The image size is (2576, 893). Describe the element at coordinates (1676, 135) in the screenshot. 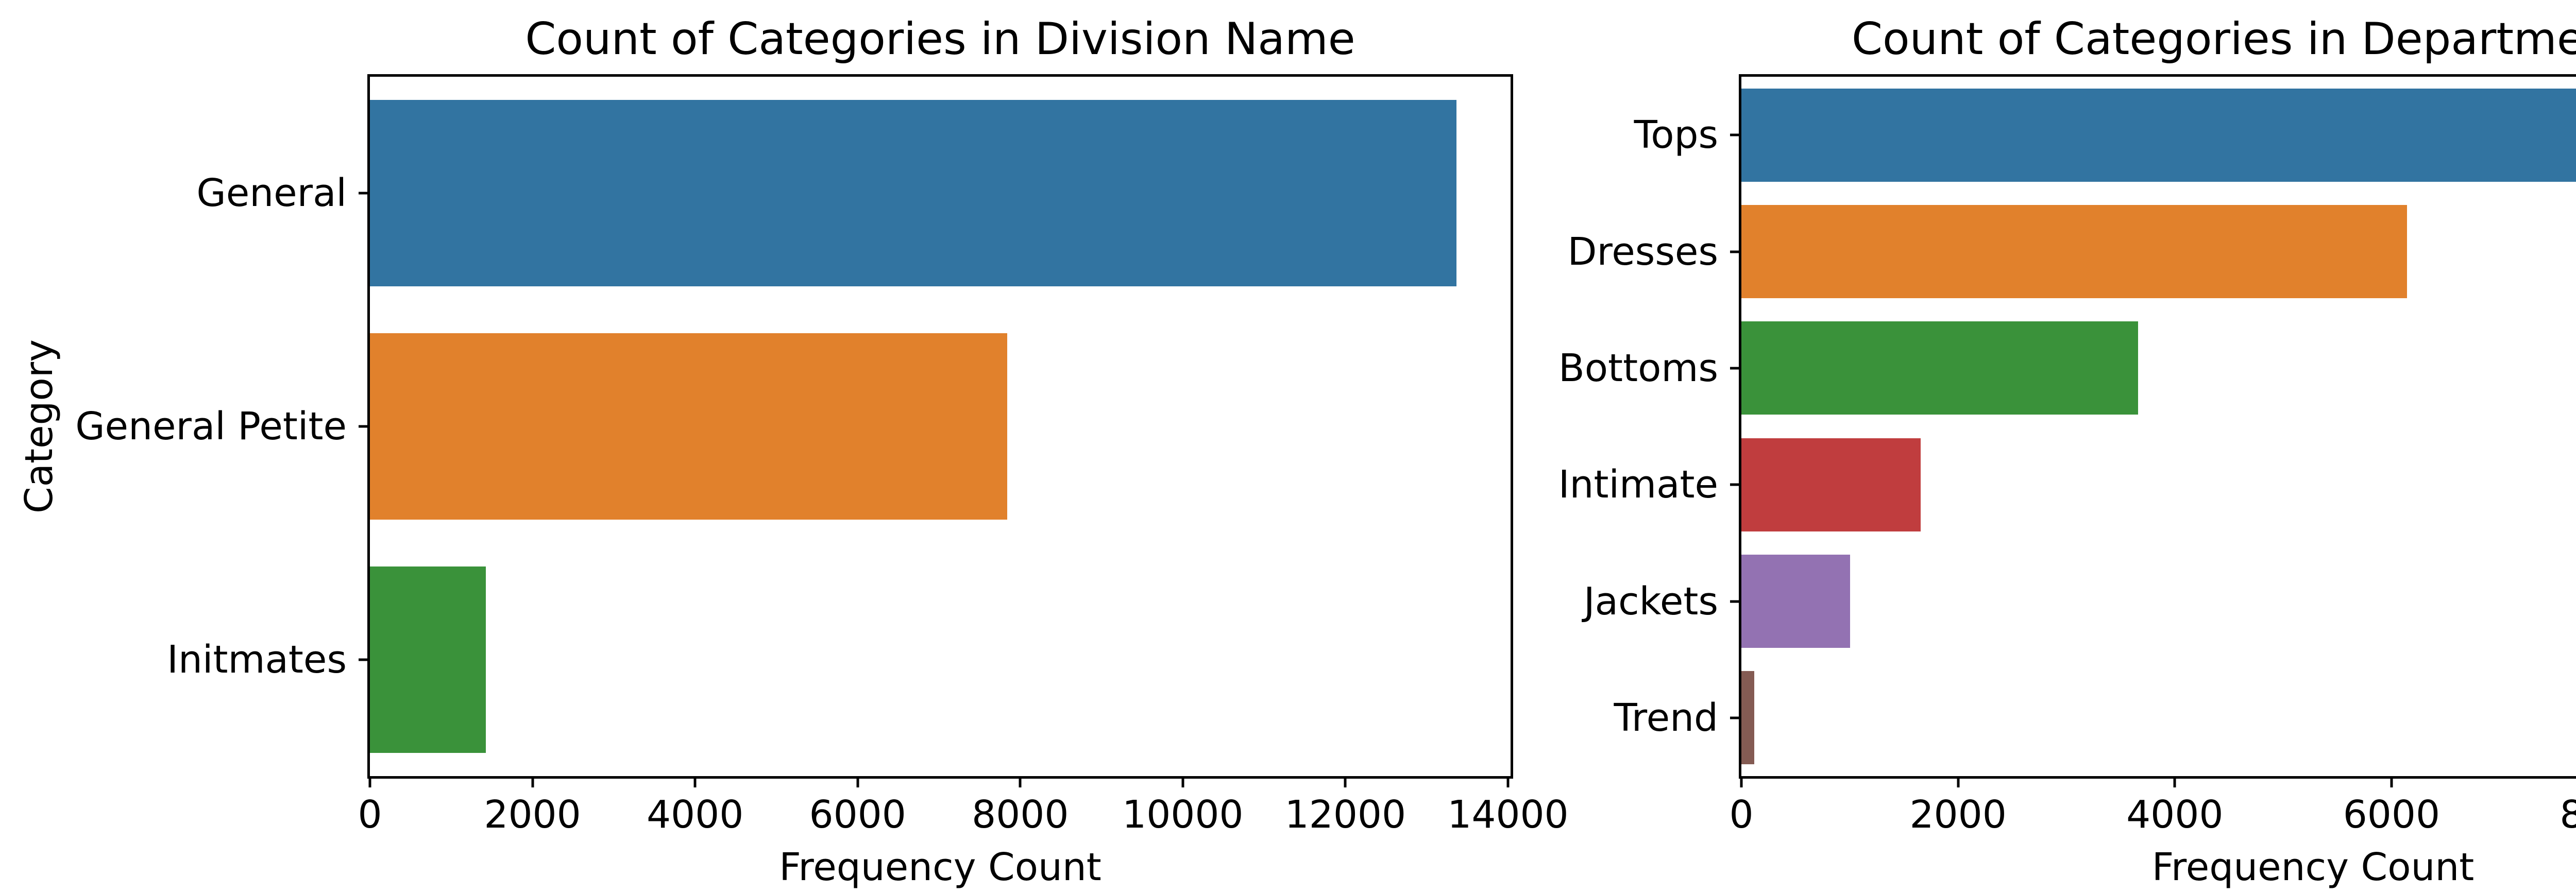

I see `category-label-tops: Tops` at that location.